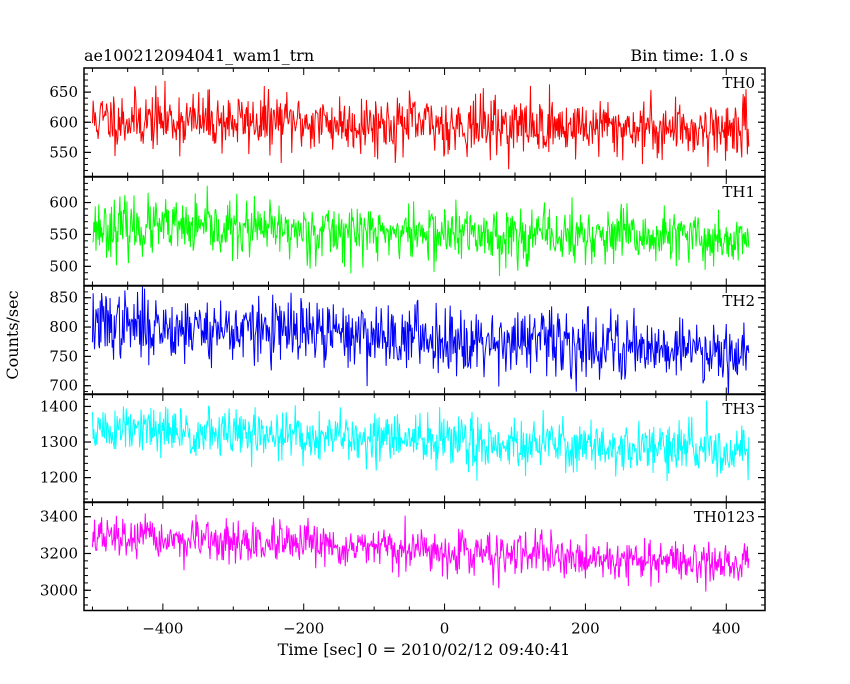 The image size is (850, 684). Describe the element at coordinates (59, 517) in the screenshot. I see `y-tick-label: 3400` at that location.